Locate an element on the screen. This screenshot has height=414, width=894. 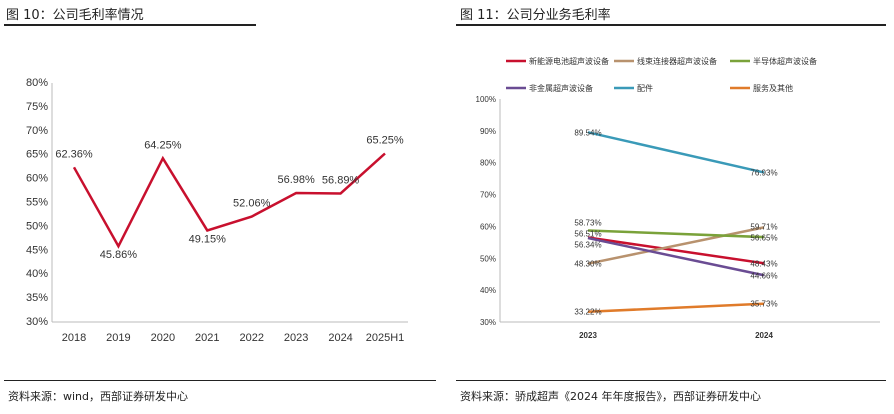
data-label: 48.43% is located at coordinates (763, 263).